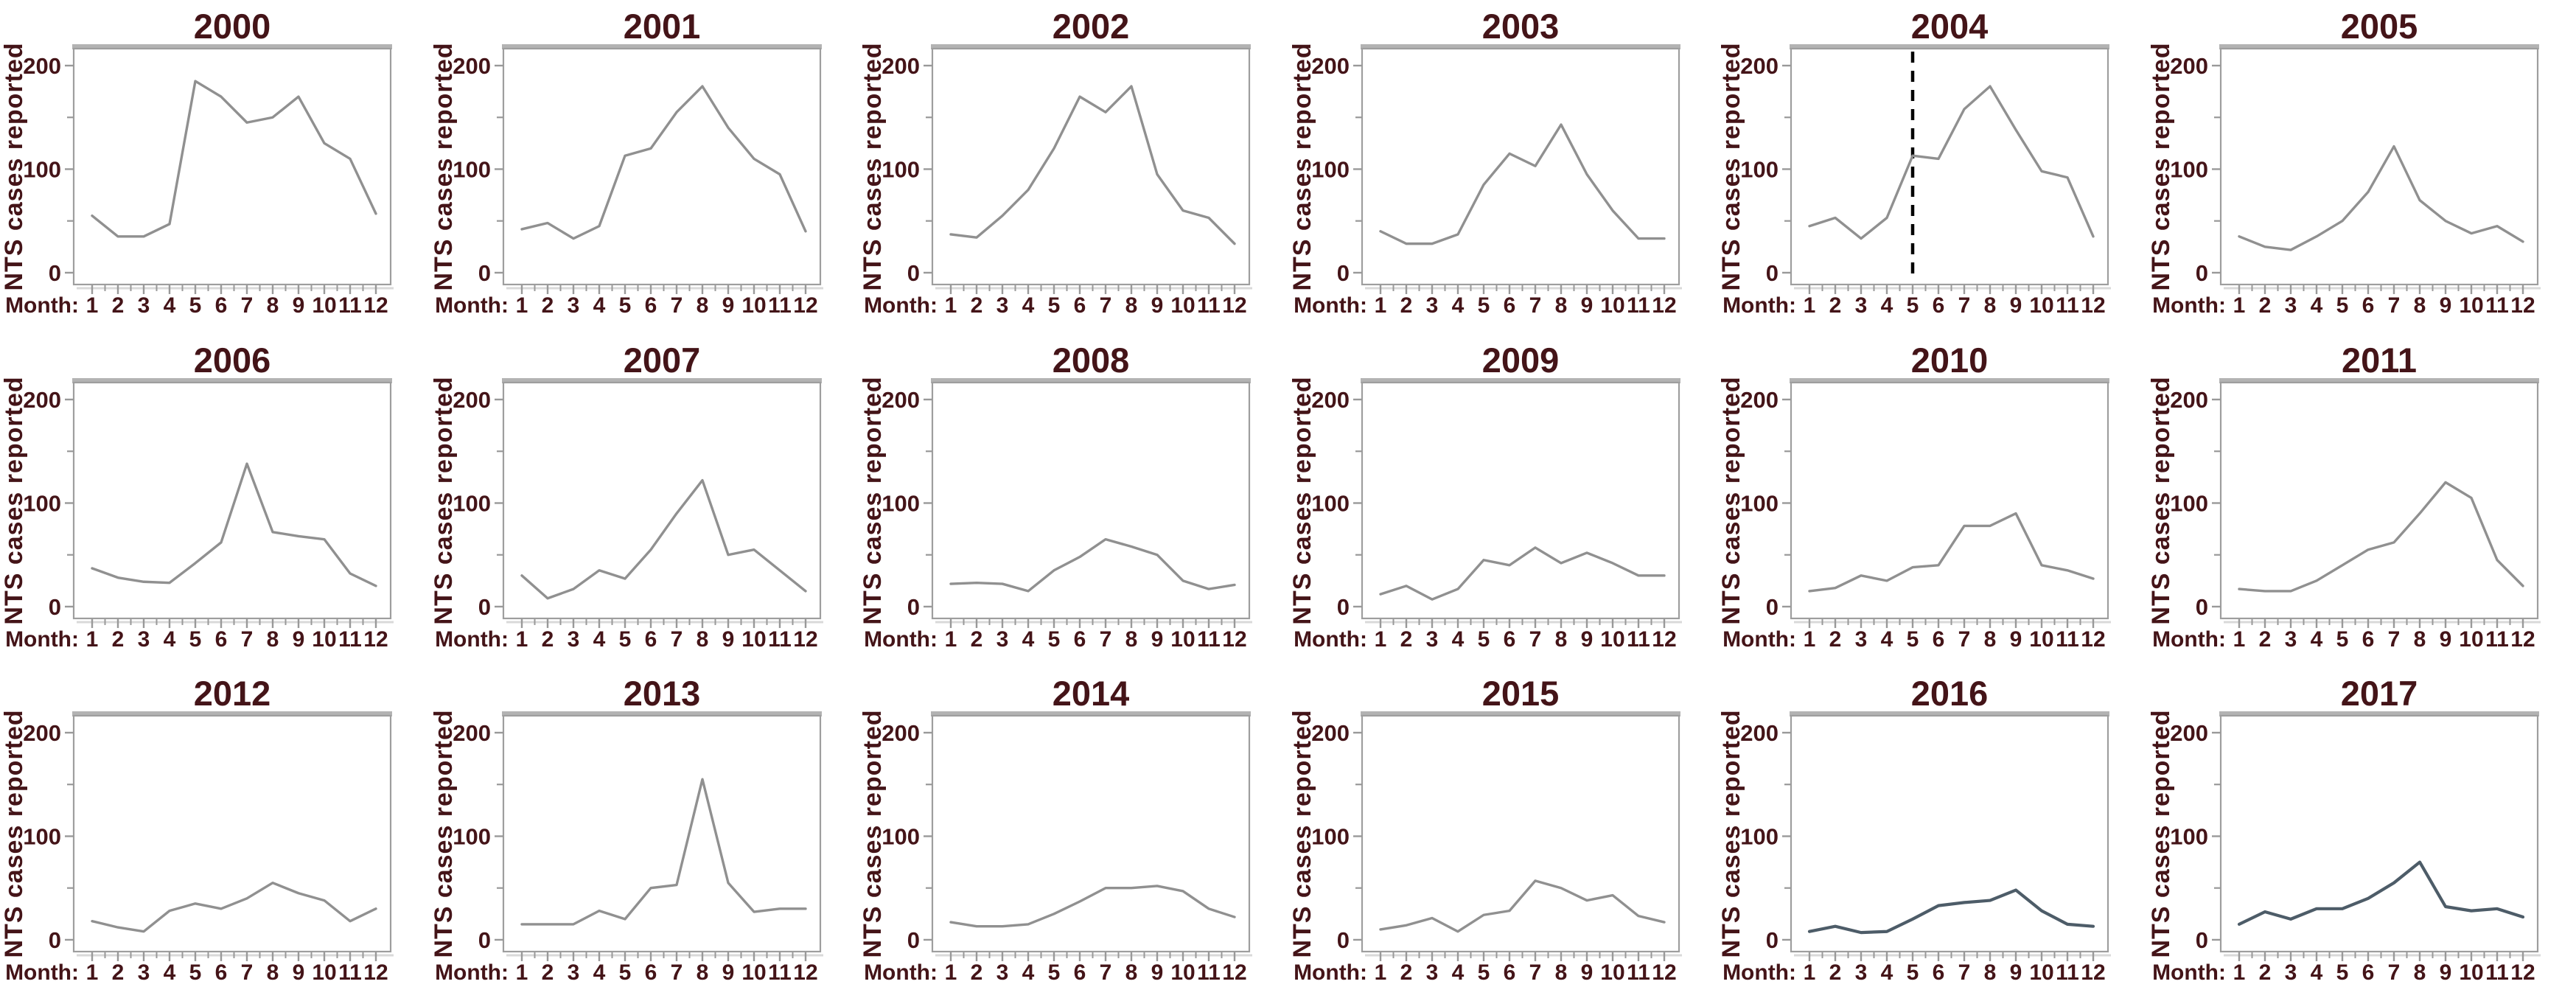  Describe the element at coordinates (661, 694) in the screenshot. I see `chart-title: 2013` at that location.